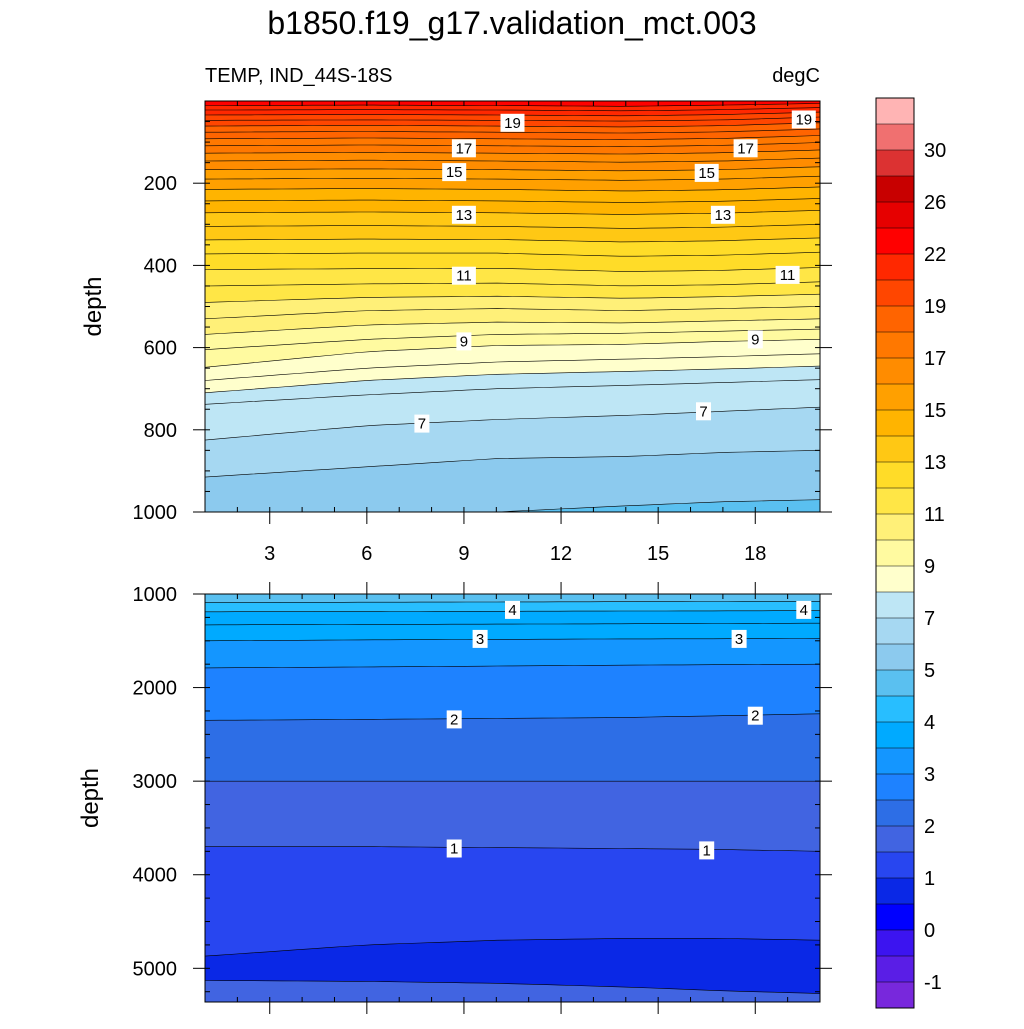 The height and width of the screenshot is (1029, 1024). I want to click on contour-label-text: 19, so click(803, 120).